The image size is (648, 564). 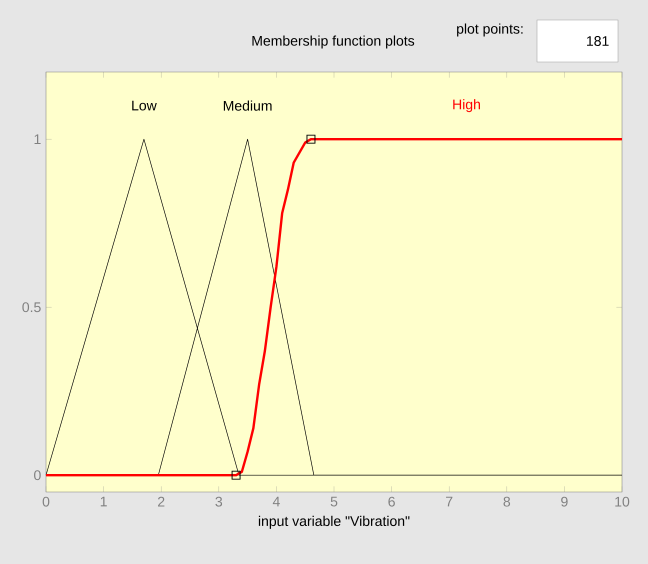 What do you see at coordinates (334, 522) in the screenshot?
I see `x-axis-title: input variable "Vibration"` at bounding box center [334, 522].